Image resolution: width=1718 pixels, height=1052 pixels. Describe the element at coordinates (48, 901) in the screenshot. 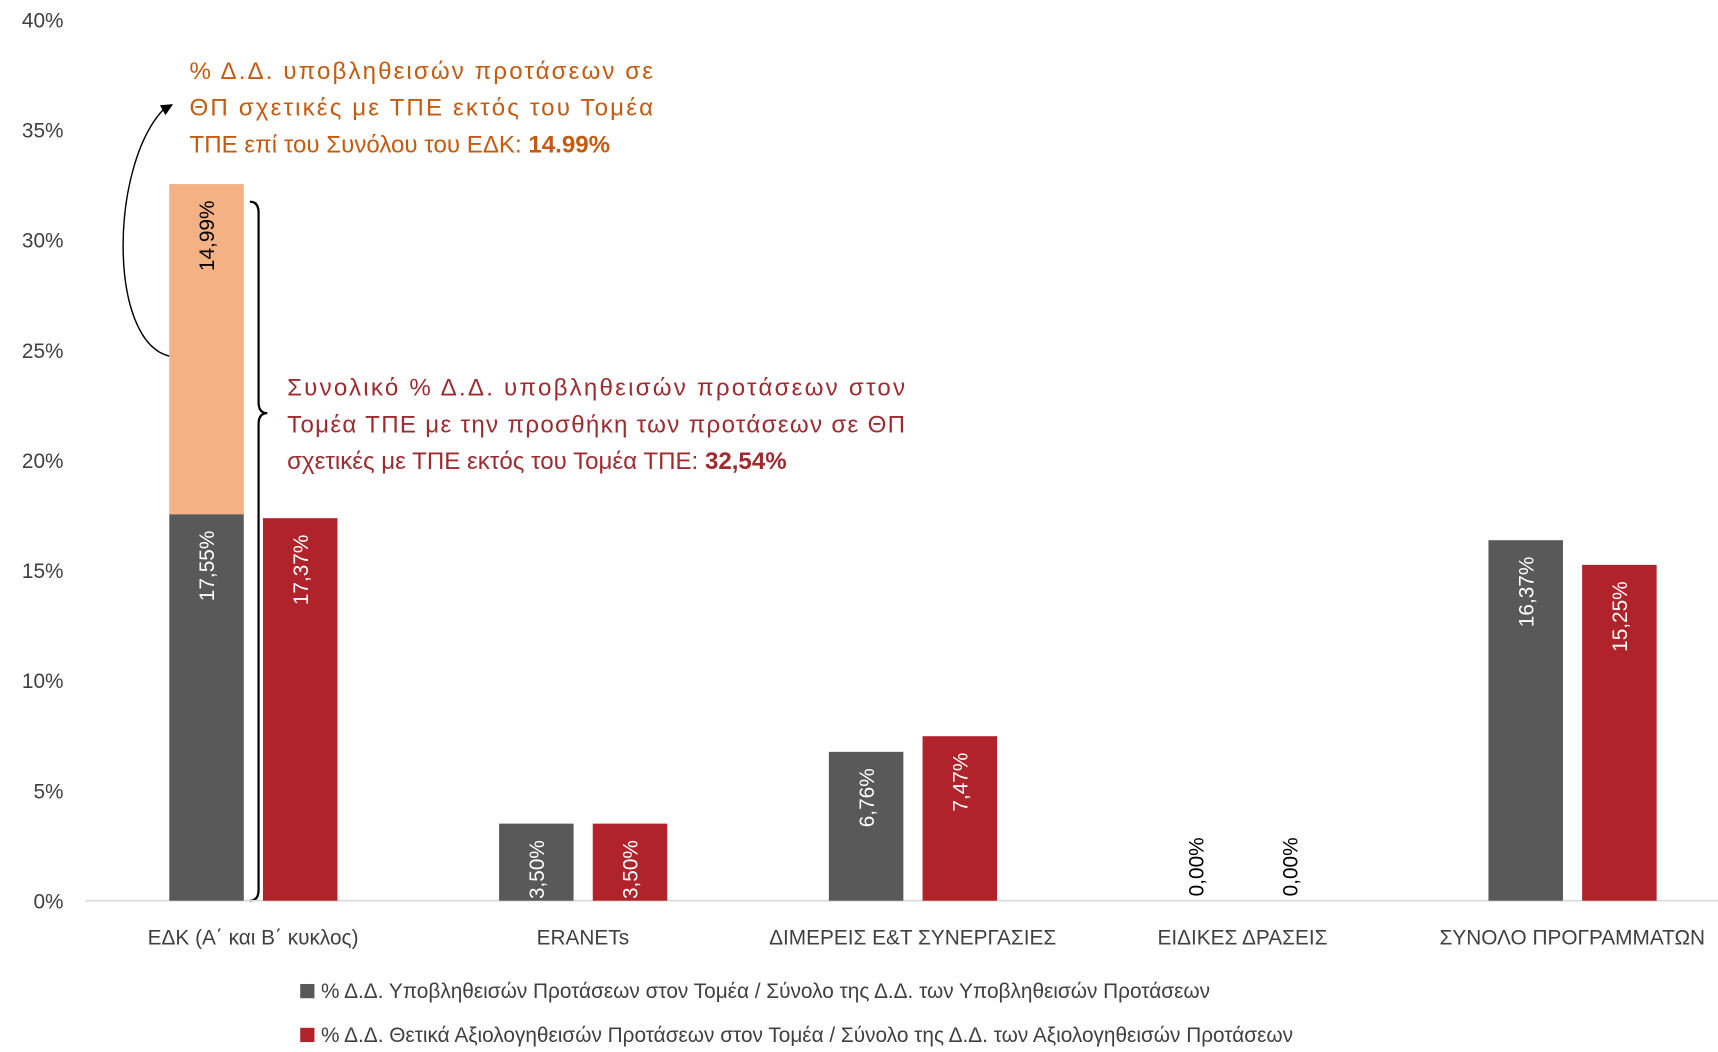

I see `y-tick-label: 0%` at that location.